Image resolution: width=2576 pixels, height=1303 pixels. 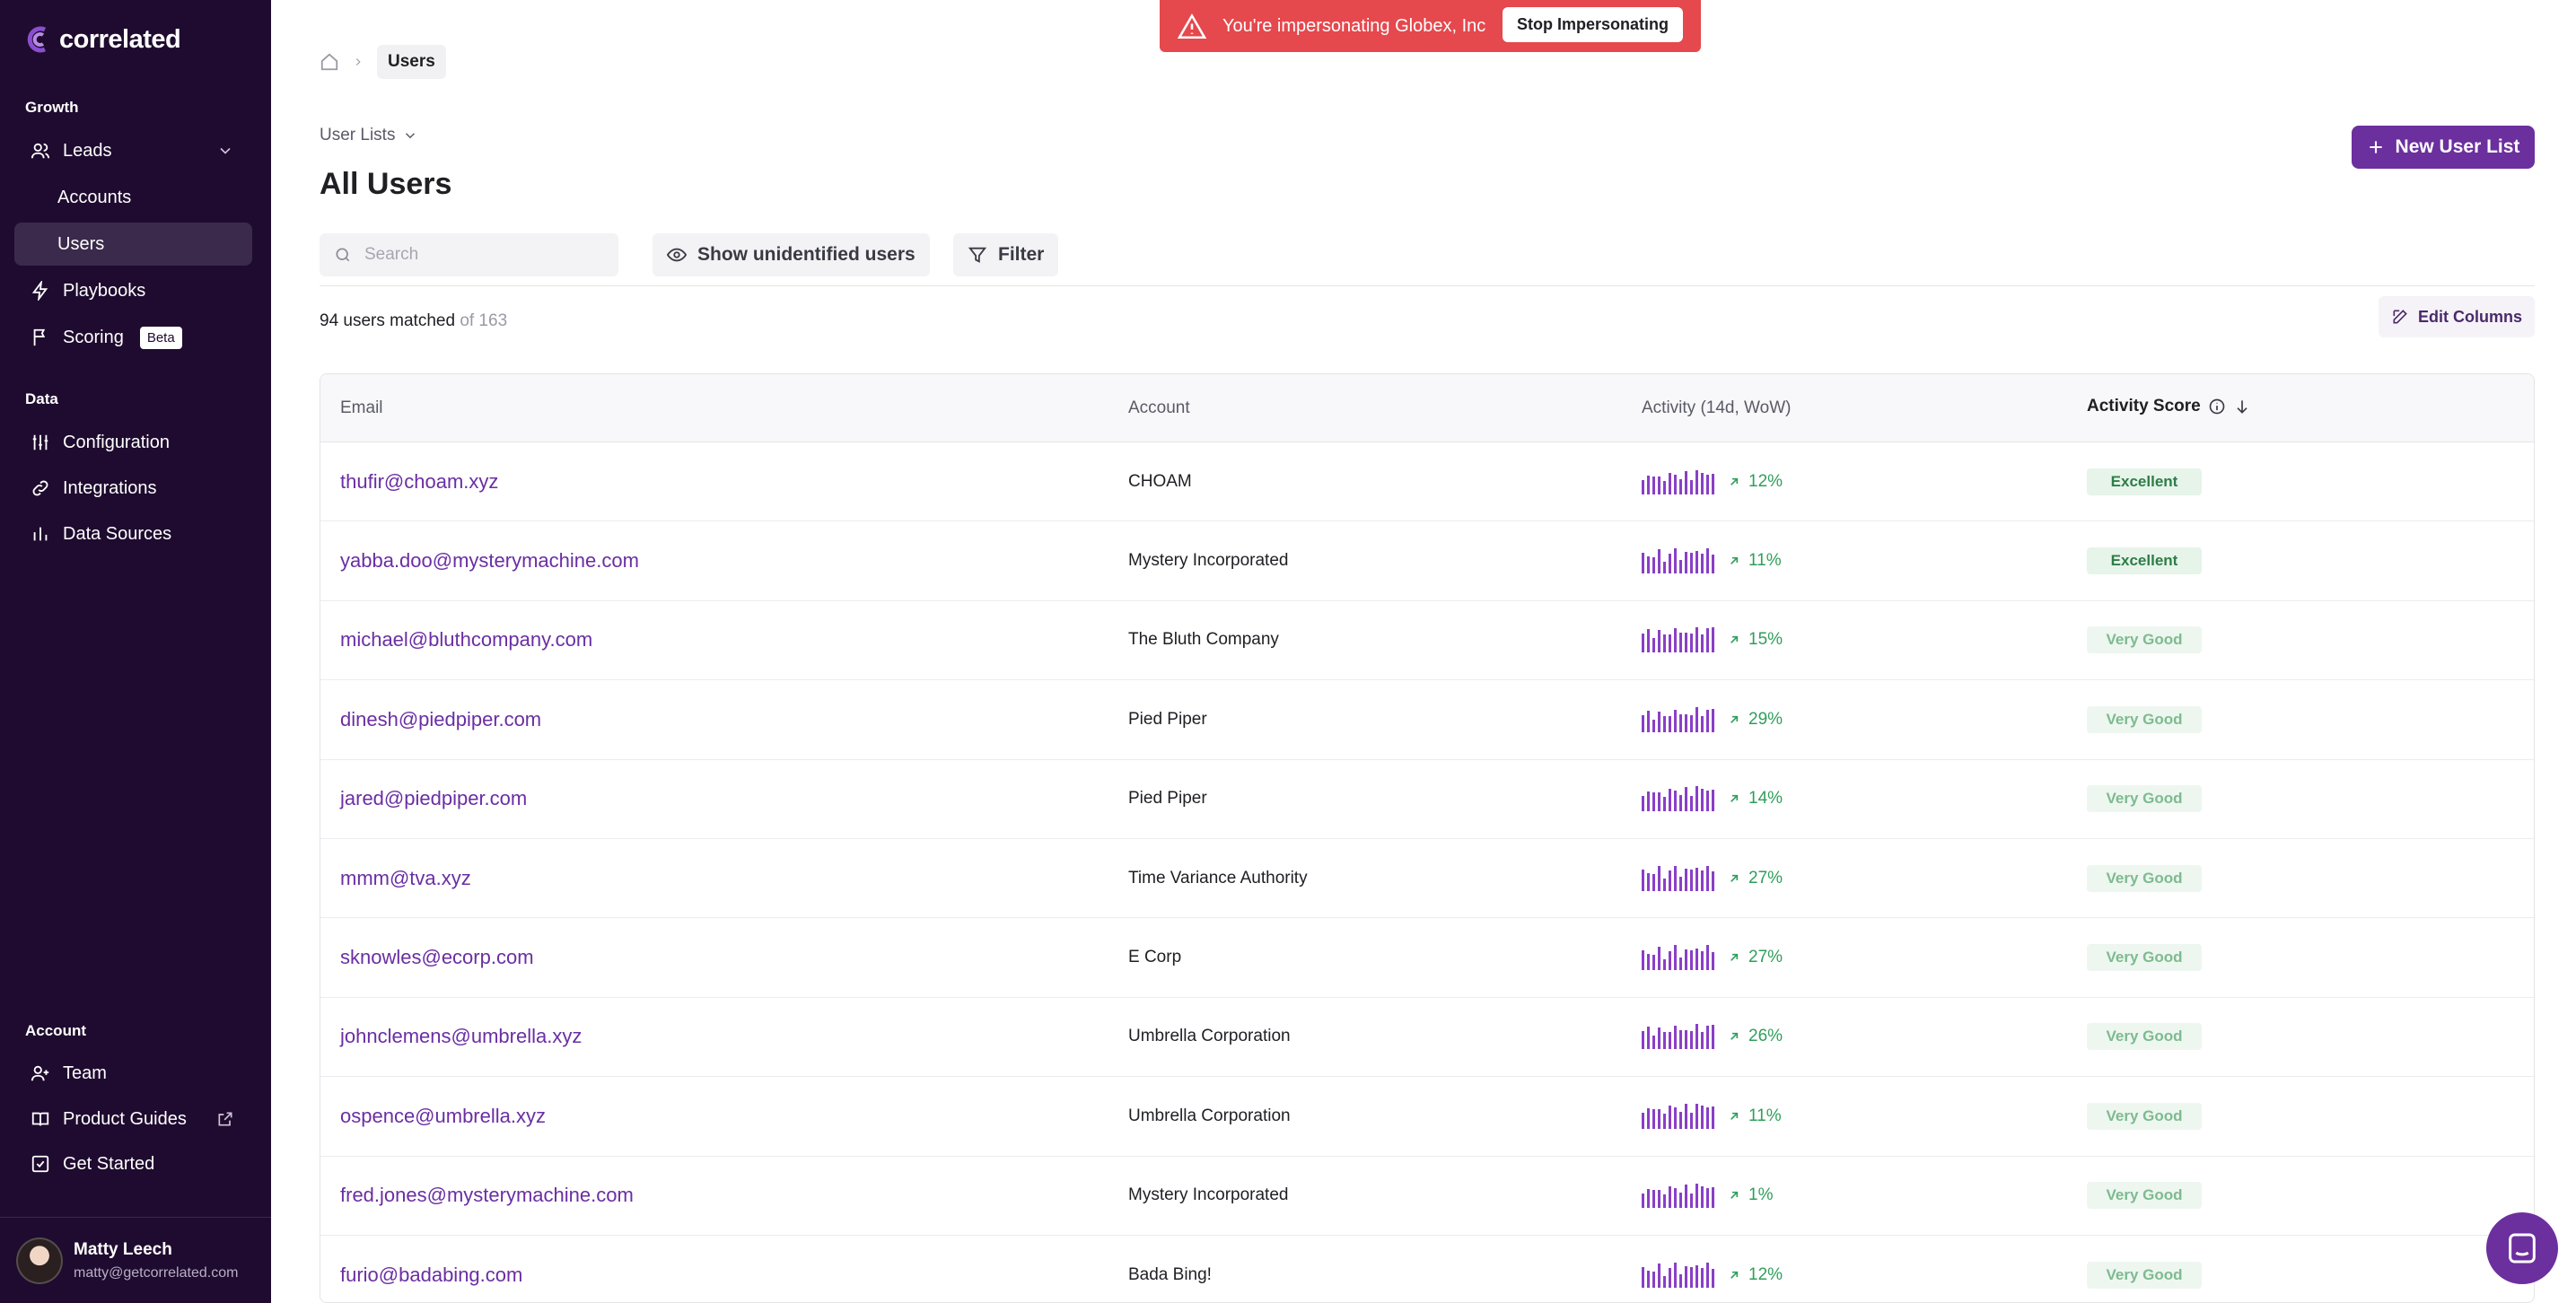 What do you see at coordinates (133, 290) in the screenshot?
I see `sidebar-item-playbooks: Playbooks` at bounding box center [133, 290].